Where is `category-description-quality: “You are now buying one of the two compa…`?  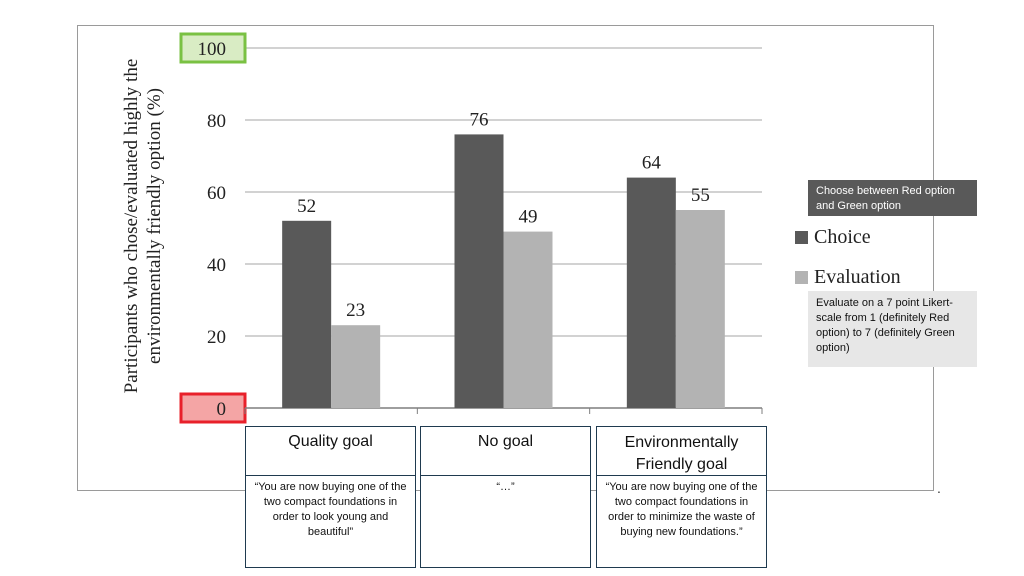
category-description-quality: “You are now buying one of the two compa… is located at coordinates (330, 521).